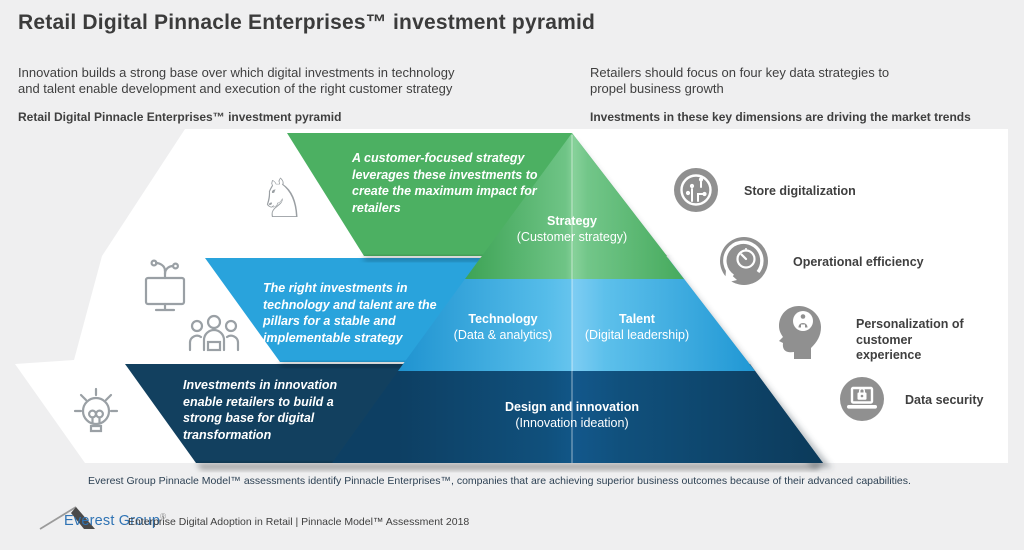 Image resolution: width=1024 pixels, height=550 pixels. Describe the element at coordinates (744, 261) in the screenshot. I see `efficiency-gauge-icon` at that location.